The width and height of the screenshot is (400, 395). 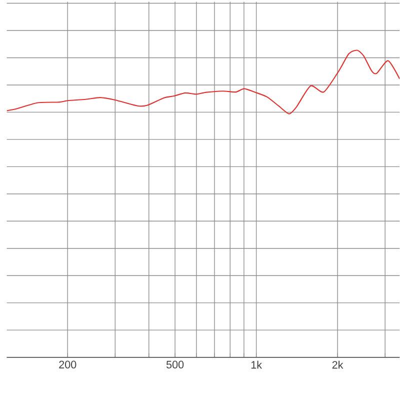 I want to click on x-tick-label: 500, so click(x=175, y=364).